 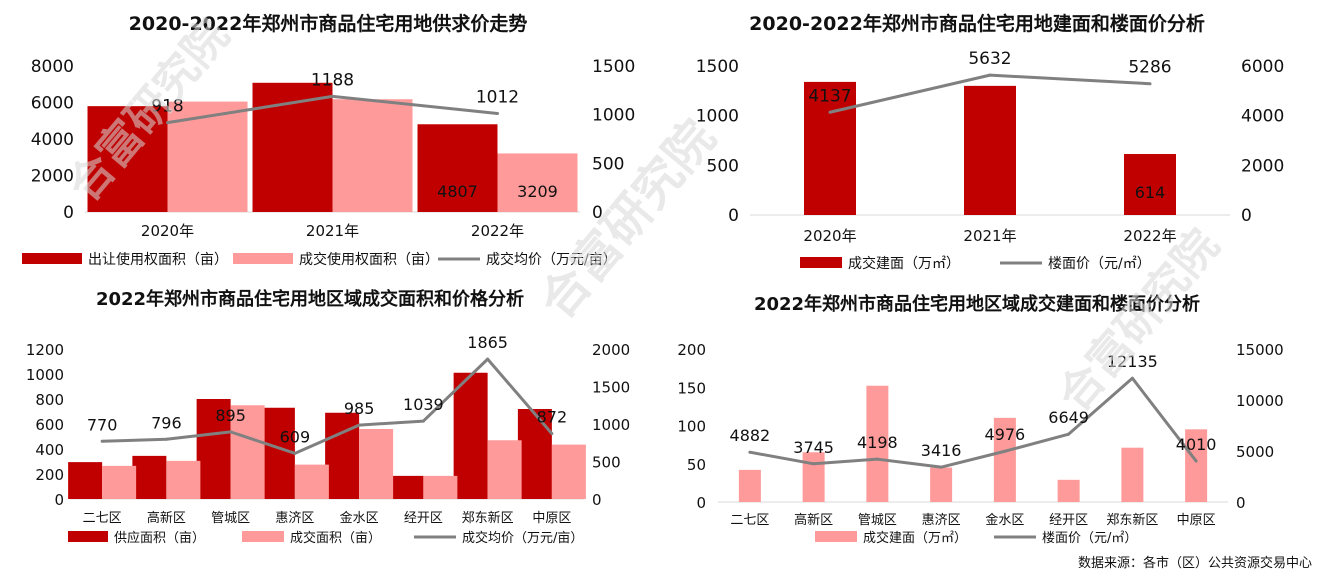 I want to click on line-data-label: 4198, so click(x=877, y=442).